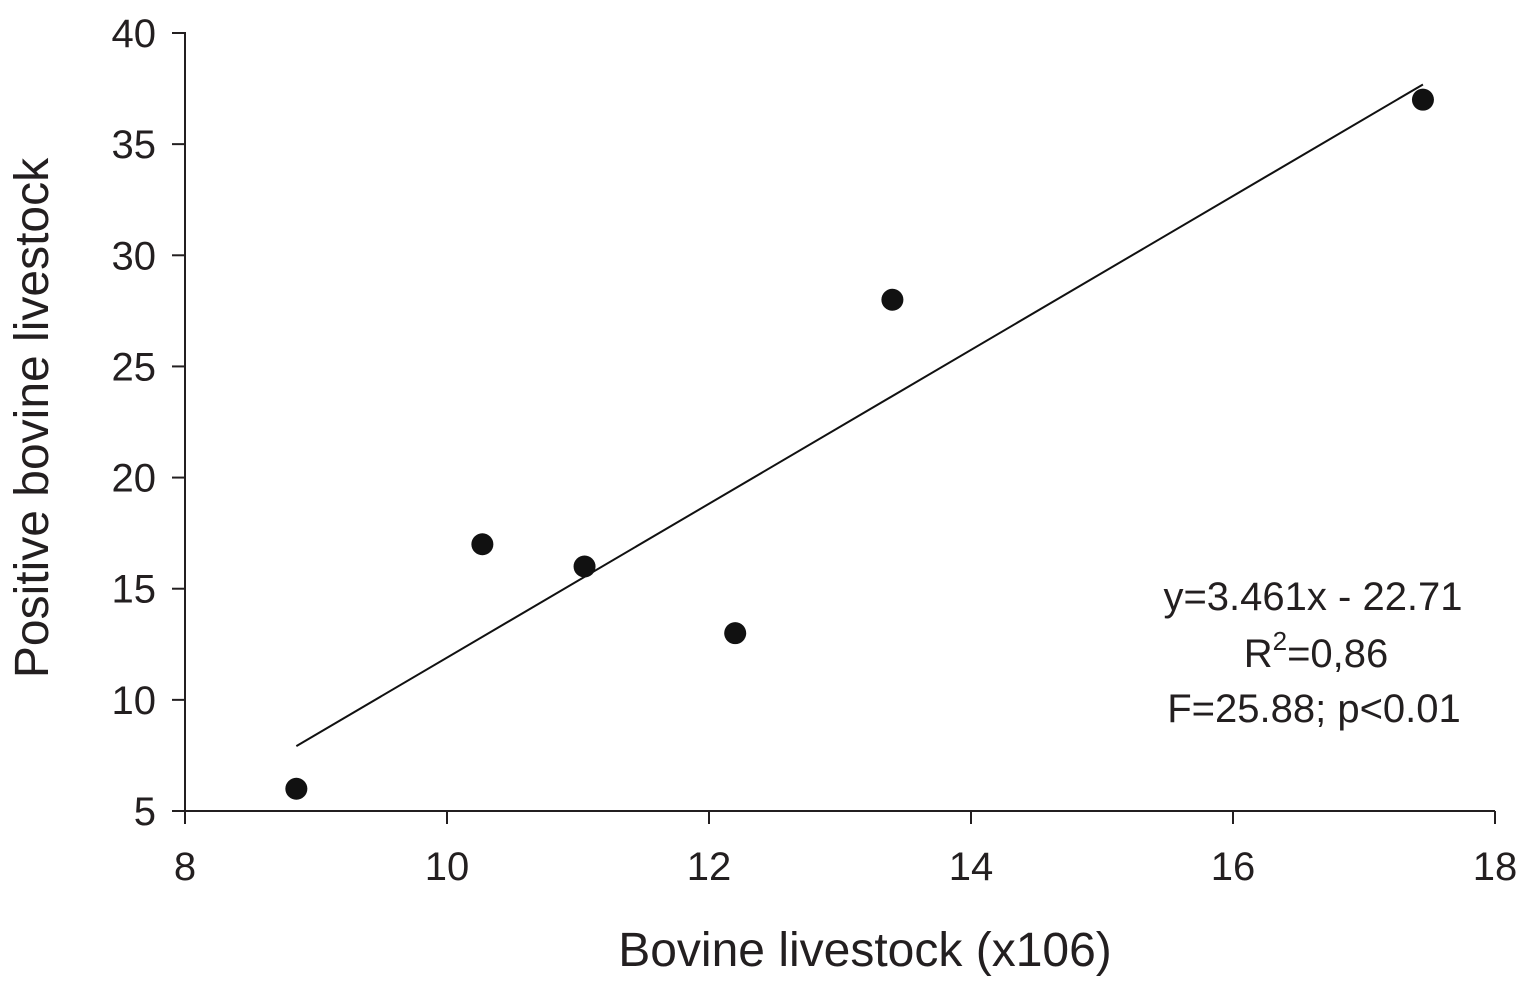 This screenshot has width=1517, height=993. What do you see at coordinates (134, 34) in the screenshot?
I see `y-tick-label: 40` at bounding box center [134, 34].